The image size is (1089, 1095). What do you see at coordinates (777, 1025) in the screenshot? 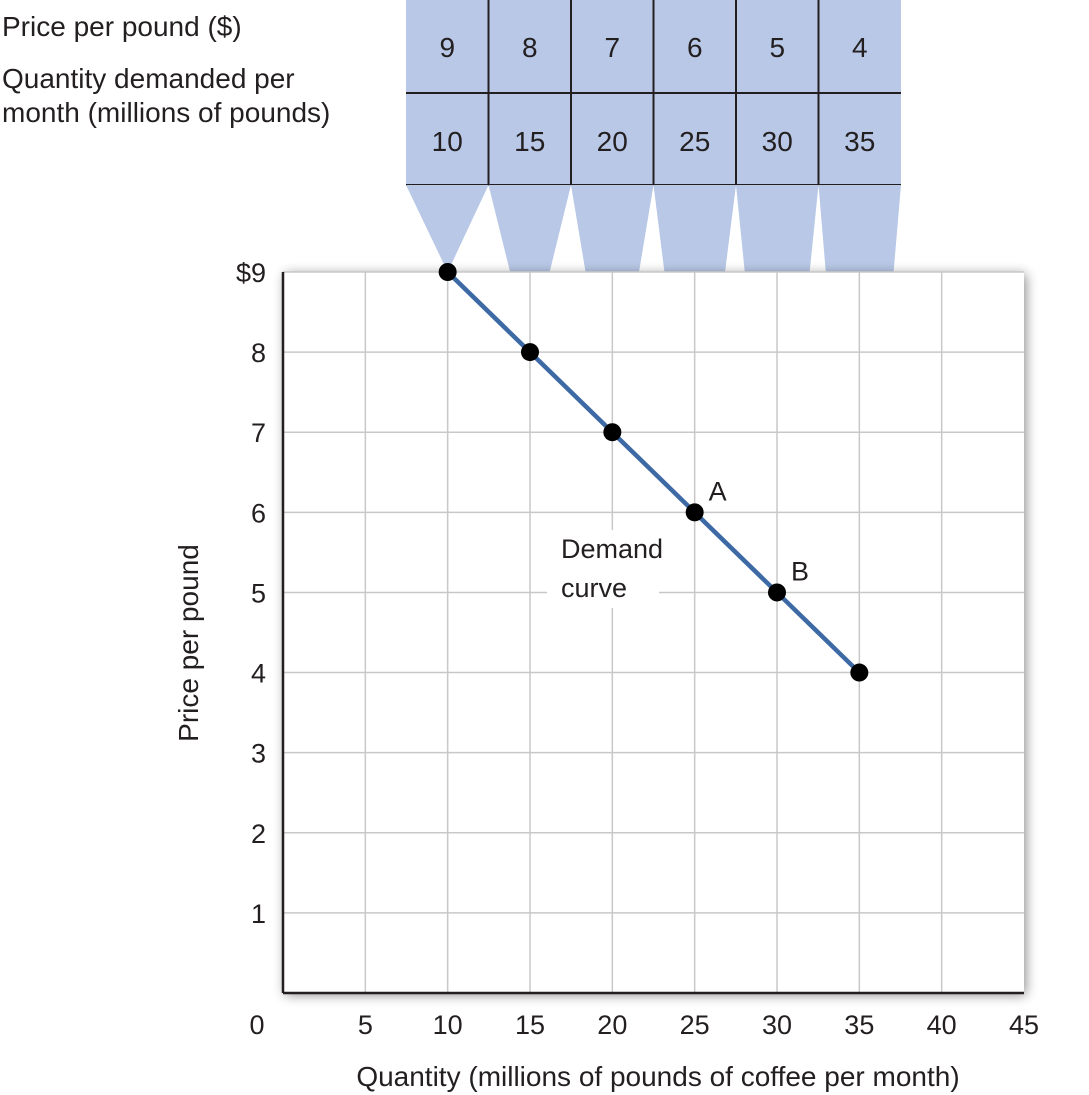
I see `x-tick-label: 30` at bounding box center [777, 1025].